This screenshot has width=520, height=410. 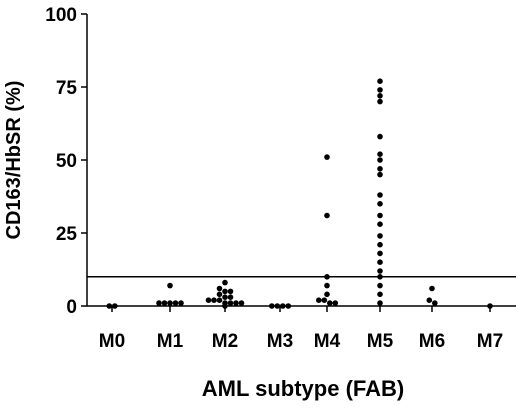 I want to click on x-tick-label: M7, so click(x=490, y=341).